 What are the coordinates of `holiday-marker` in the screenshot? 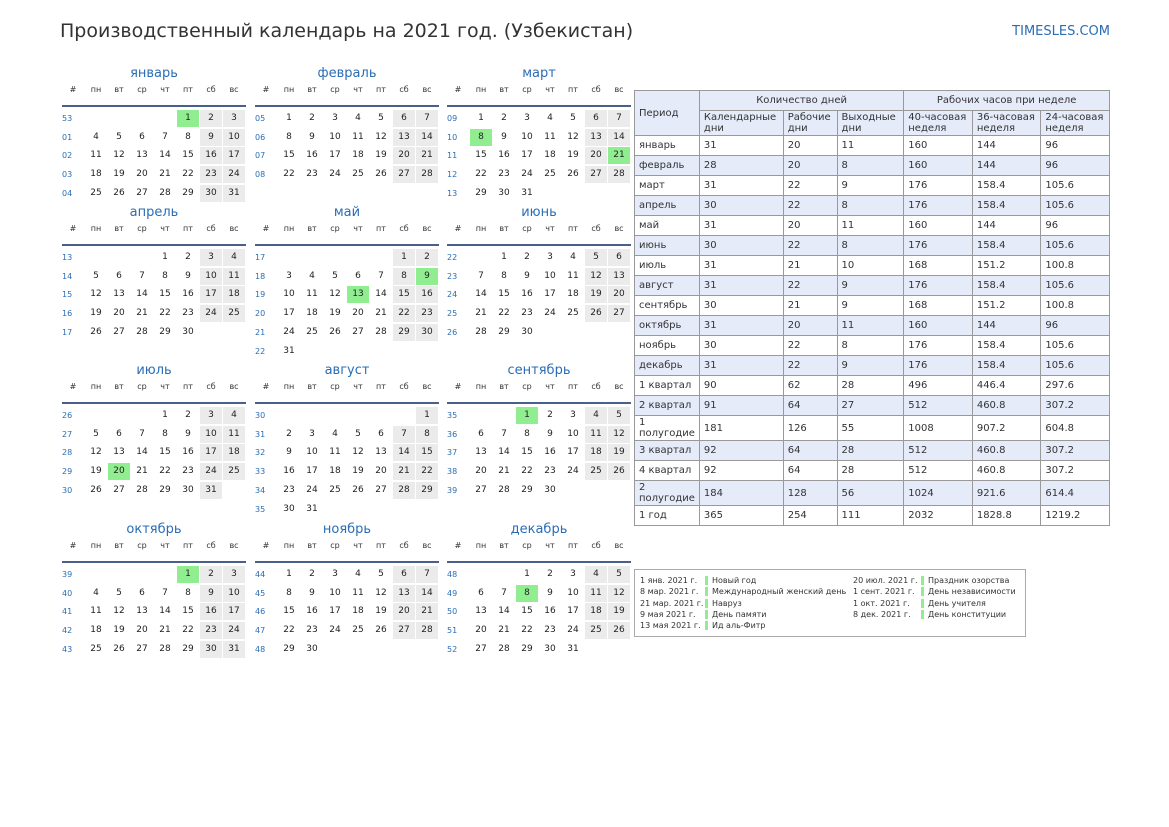 It's located at (706, 603).